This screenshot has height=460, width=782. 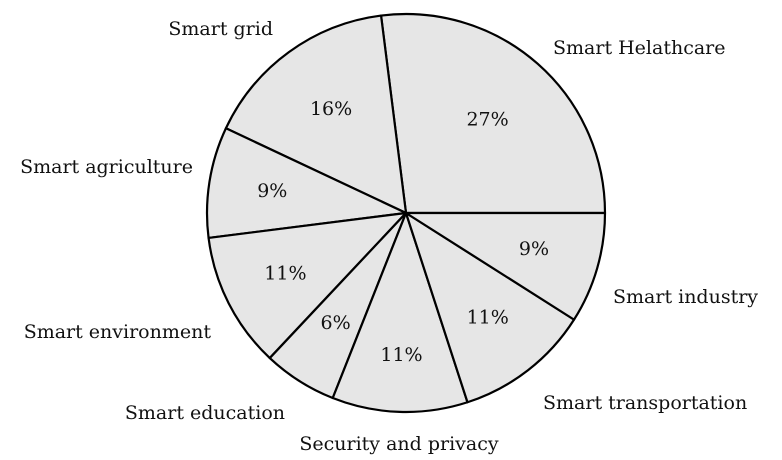 What do you see at coordinates (205, 413) in the screenshot?
I see `slice-label-smart-education: Smart education` at bounding box center [205, 413].